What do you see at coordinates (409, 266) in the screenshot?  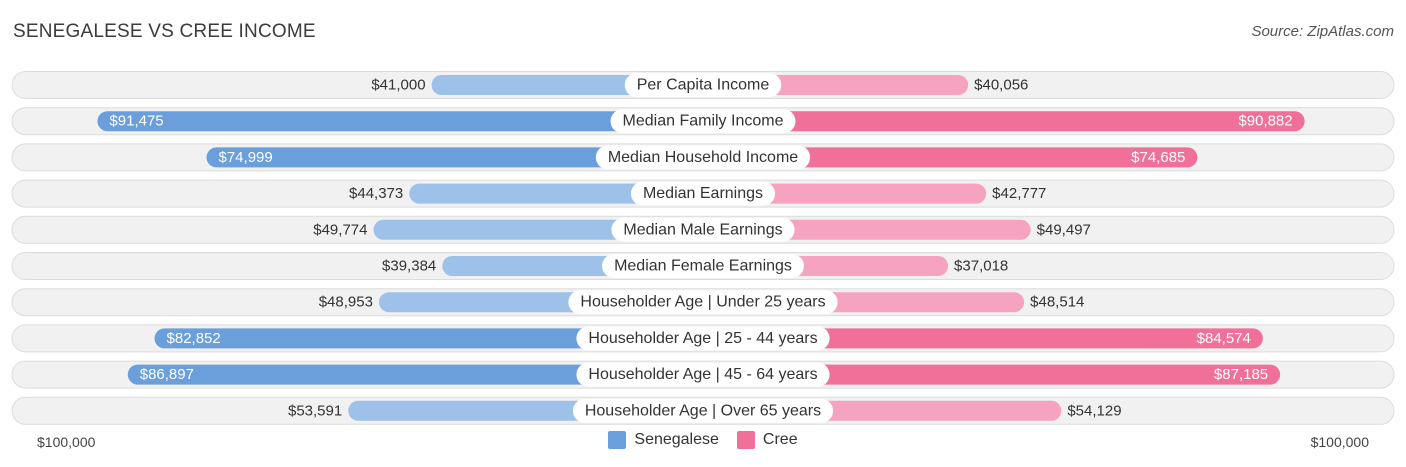 I see `value-label-senegalese: $39,384` at bounding box center [409, 266].